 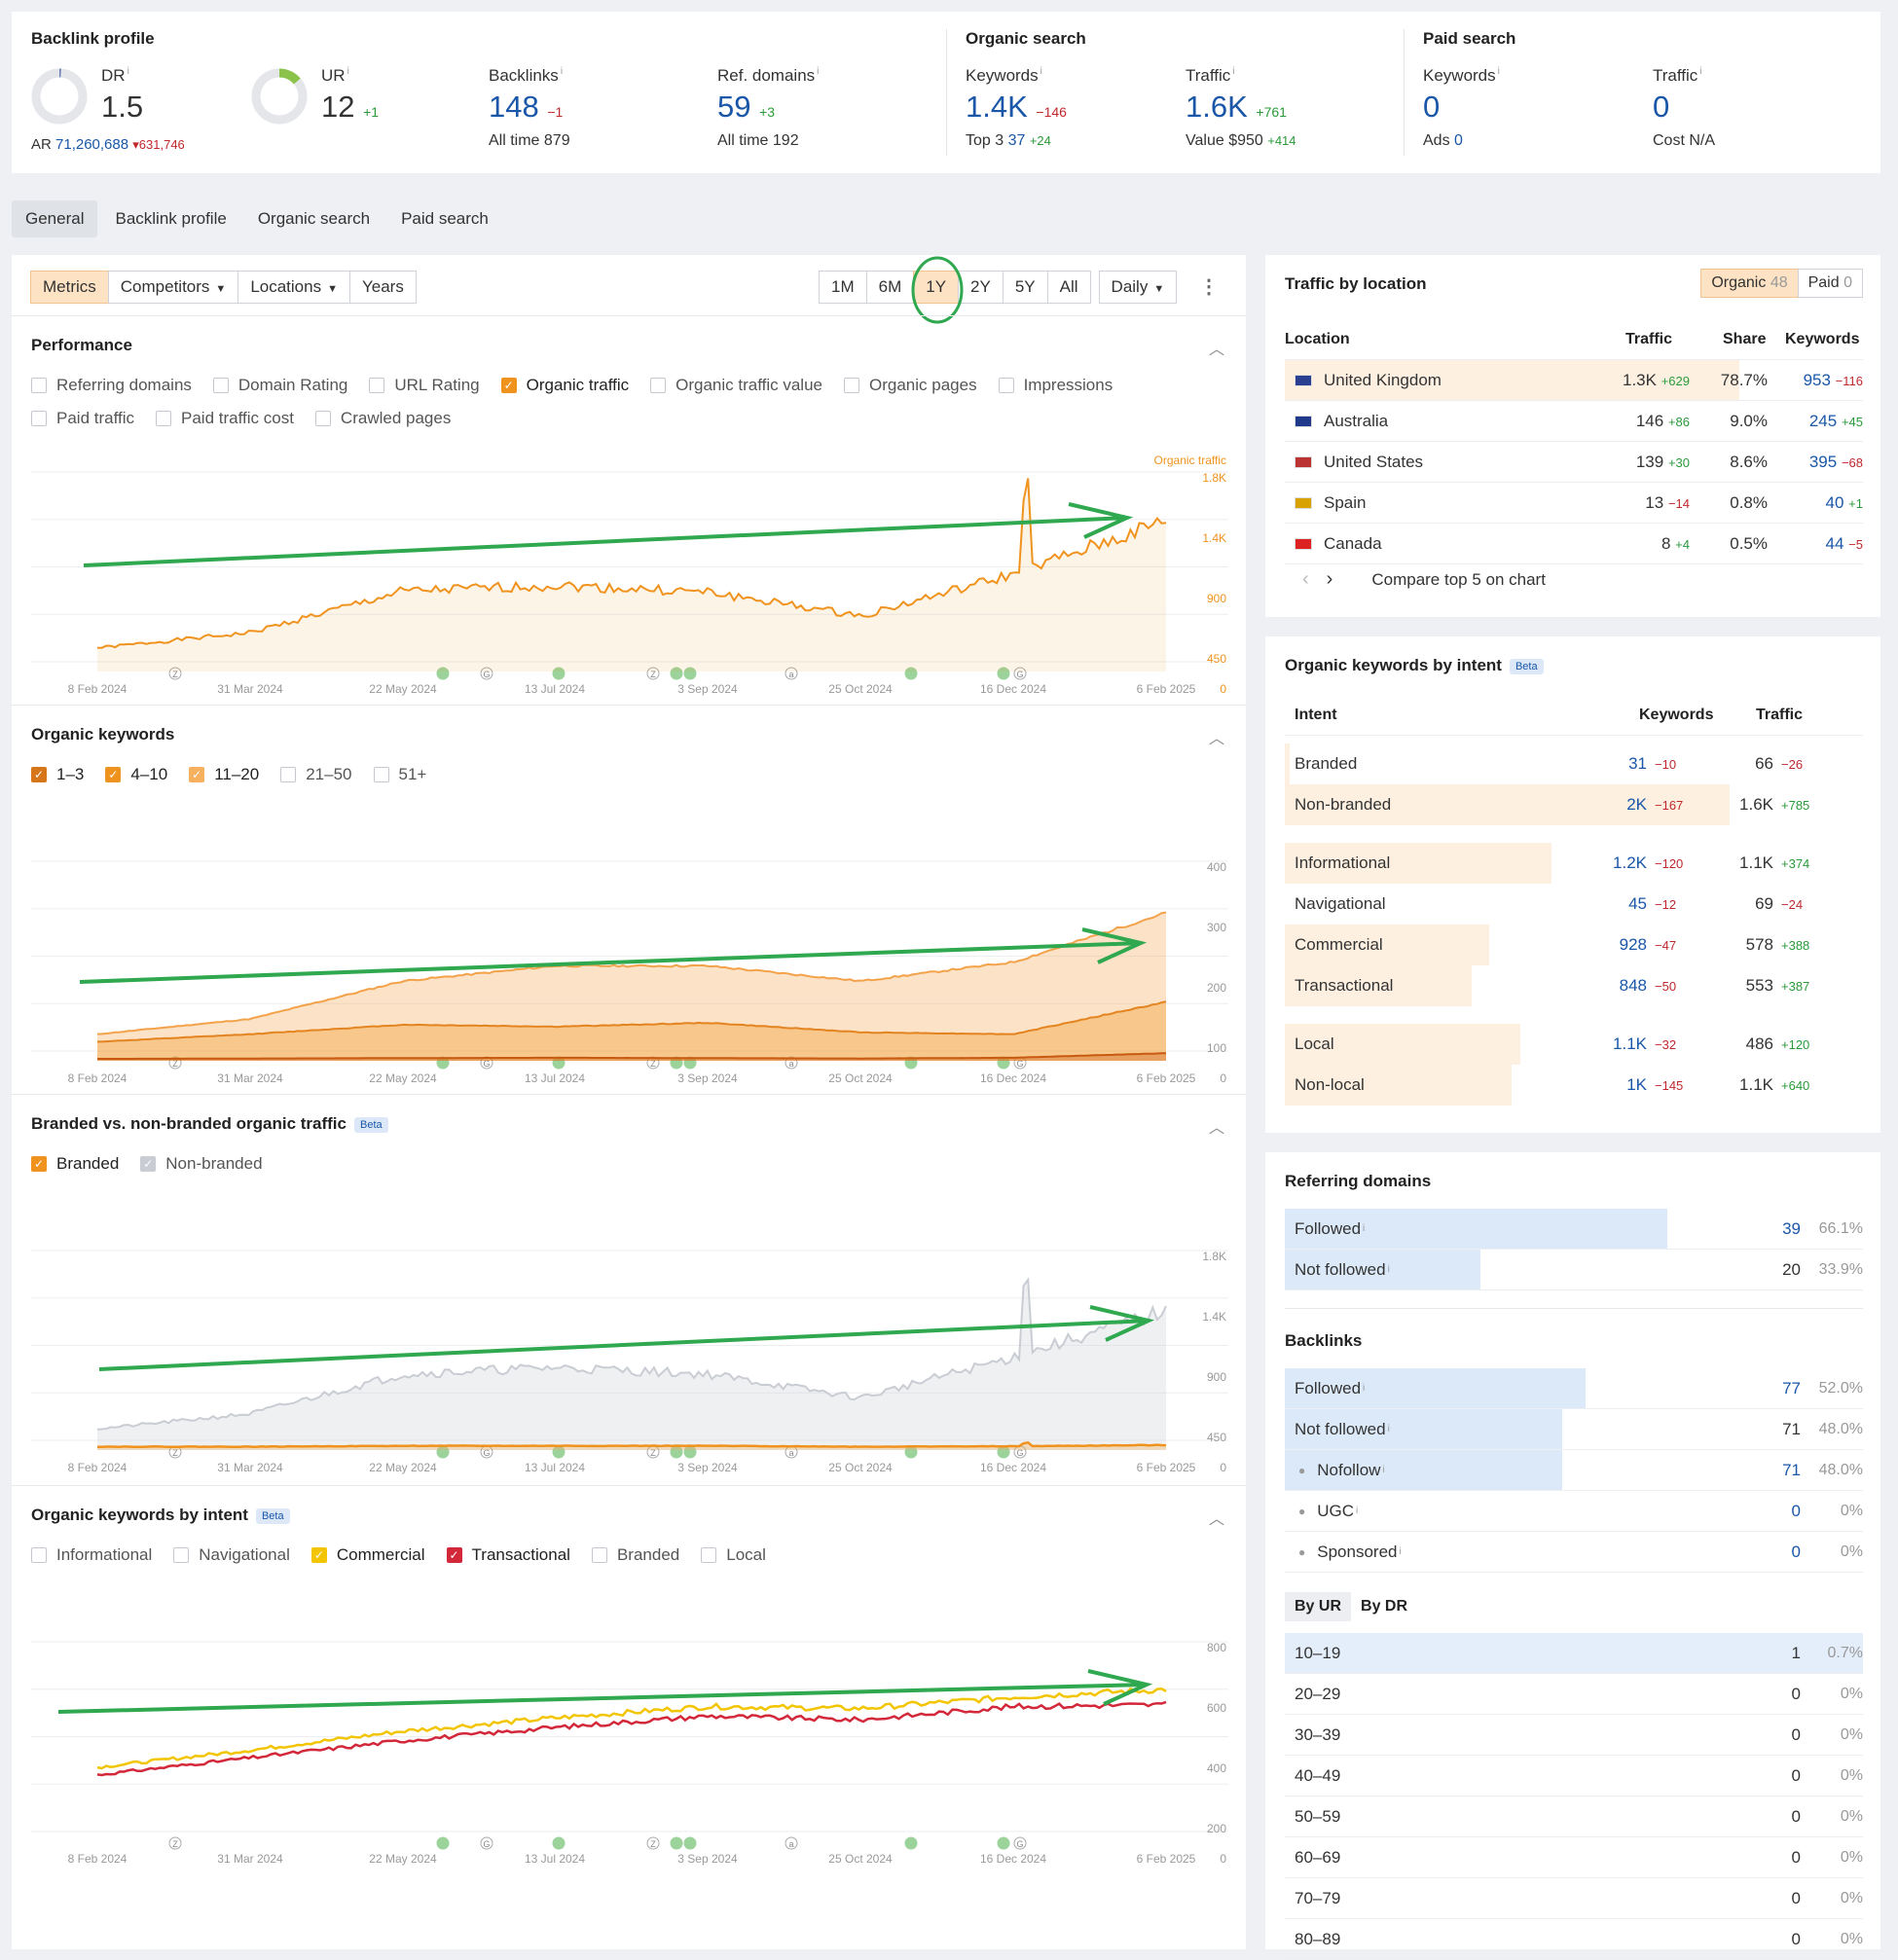 What do you see at coordinates (1574, 1511) in the screenshot?
I see `link-row: ● UGC i 0 0%` at bounding box center [1574, 1511].